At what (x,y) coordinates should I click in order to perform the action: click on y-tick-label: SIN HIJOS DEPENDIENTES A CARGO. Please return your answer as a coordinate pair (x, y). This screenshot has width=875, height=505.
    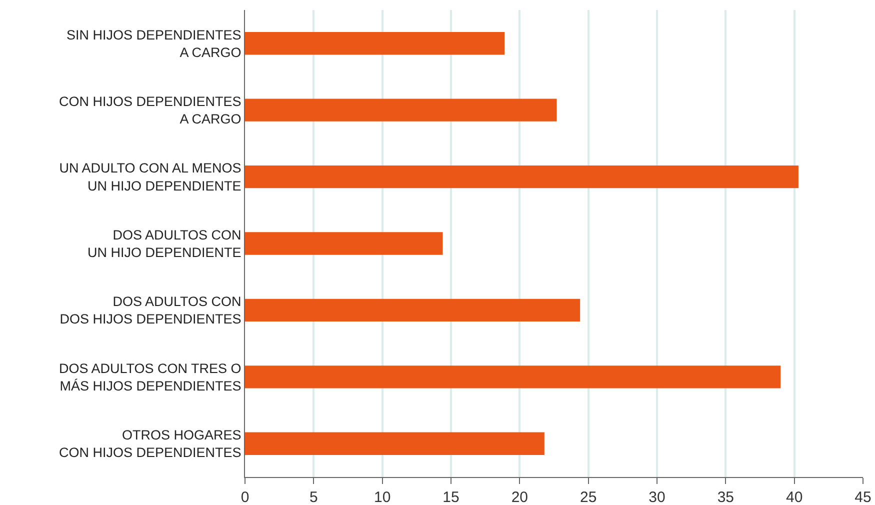
    Looking at the image, I should click on (154, 43).